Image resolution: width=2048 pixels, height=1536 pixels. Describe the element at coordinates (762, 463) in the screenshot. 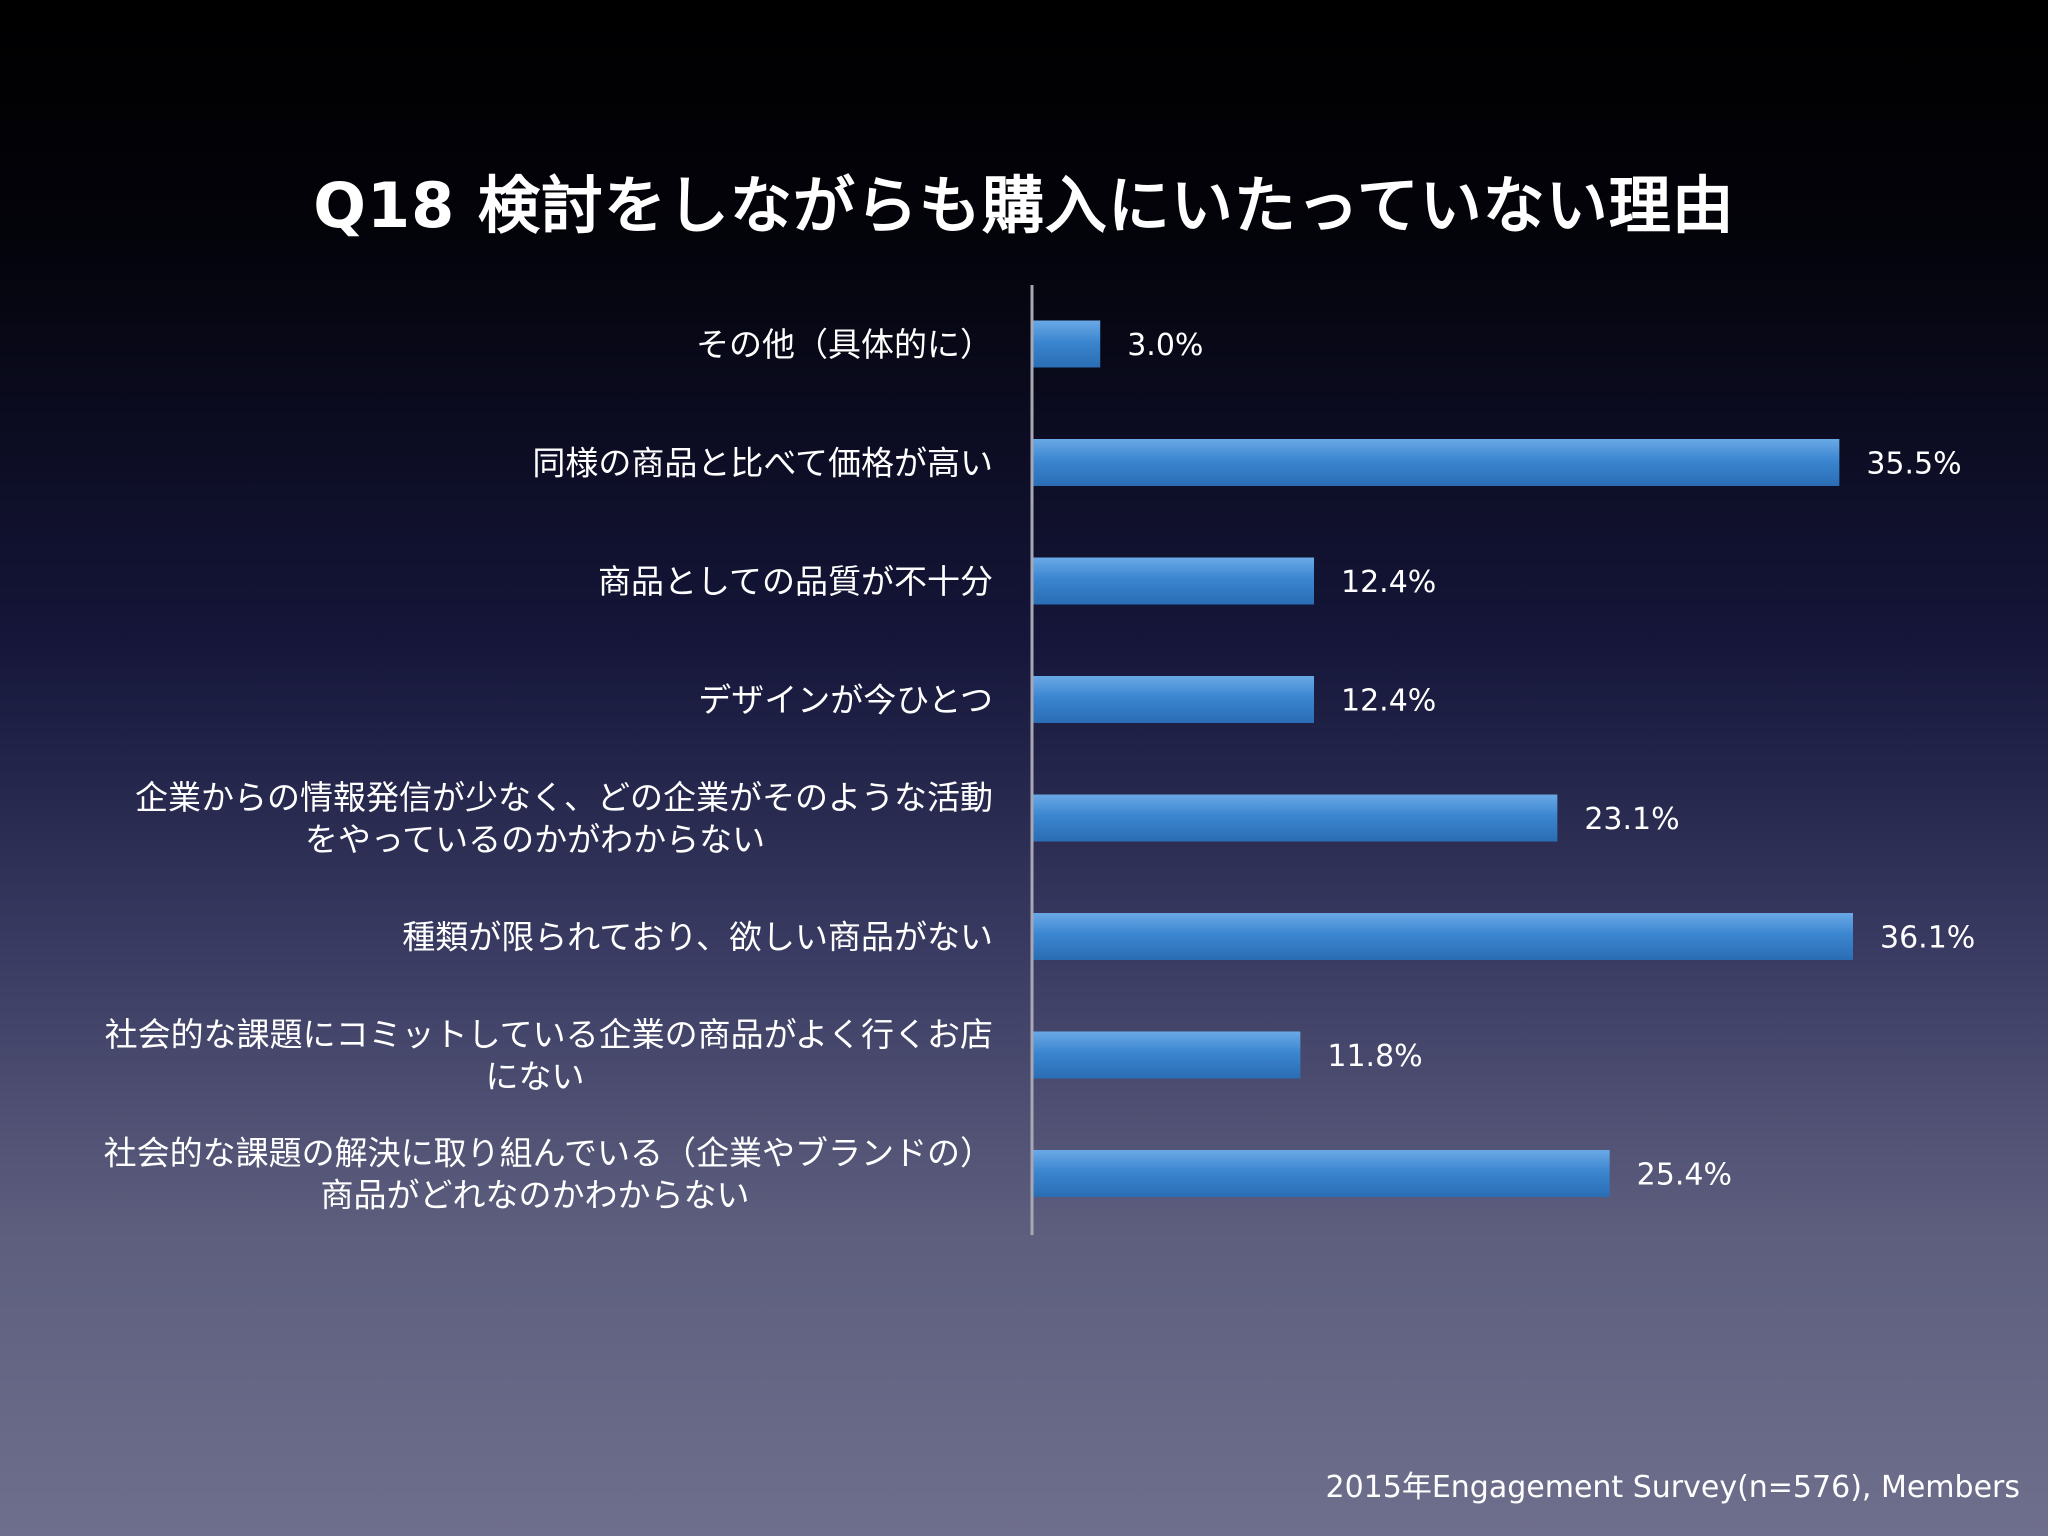

I see `category-label-2: 同様の商品と比べて価格が高い` at that location.